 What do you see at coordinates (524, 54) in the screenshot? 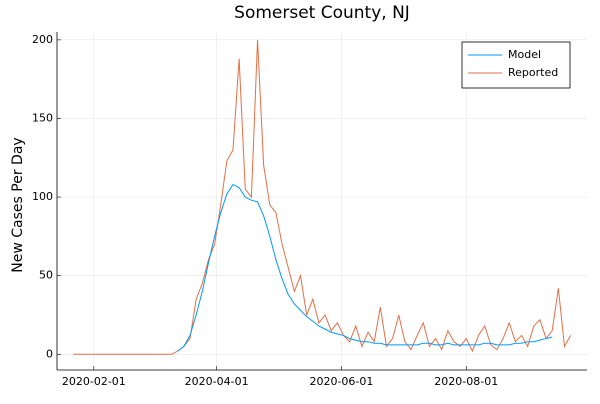
I see `legend-label: Model` at bounding box center [524, 54].